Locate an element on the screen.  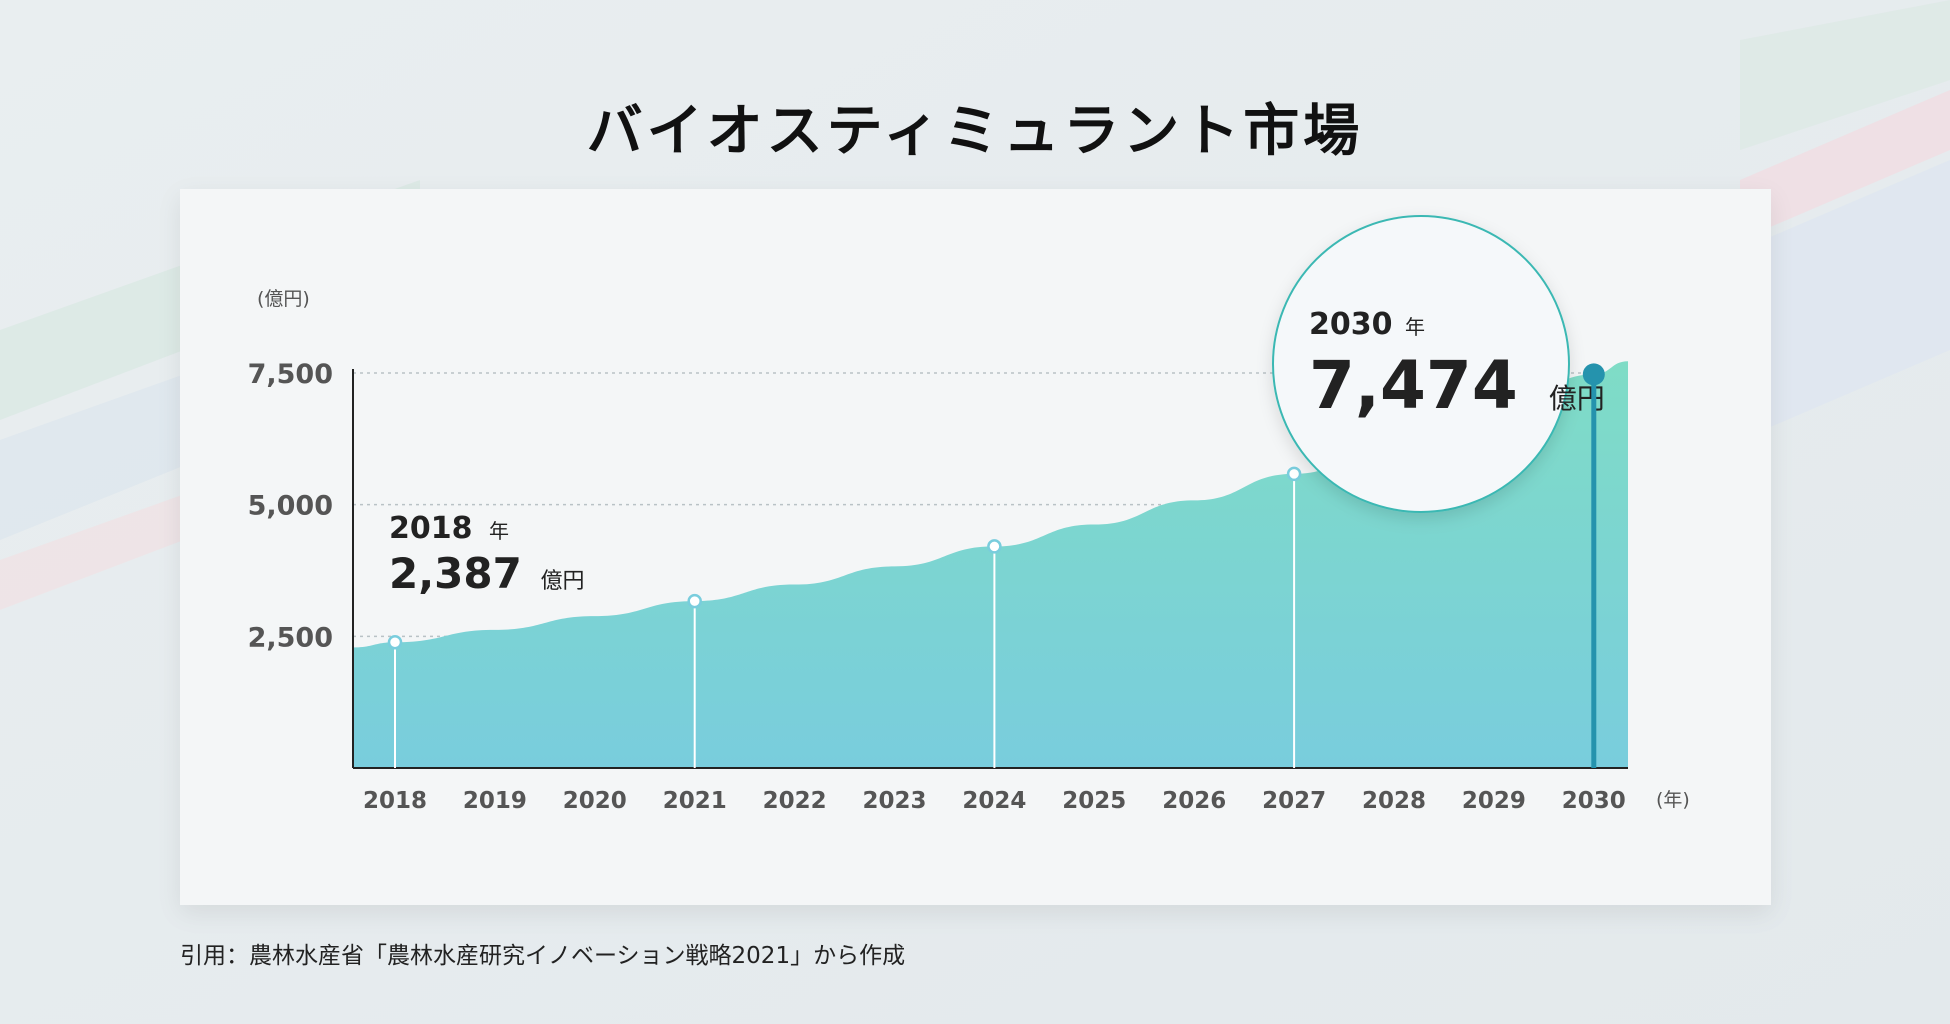
x-tick-label-2022: 2022 is located at coordinates (795, 801).